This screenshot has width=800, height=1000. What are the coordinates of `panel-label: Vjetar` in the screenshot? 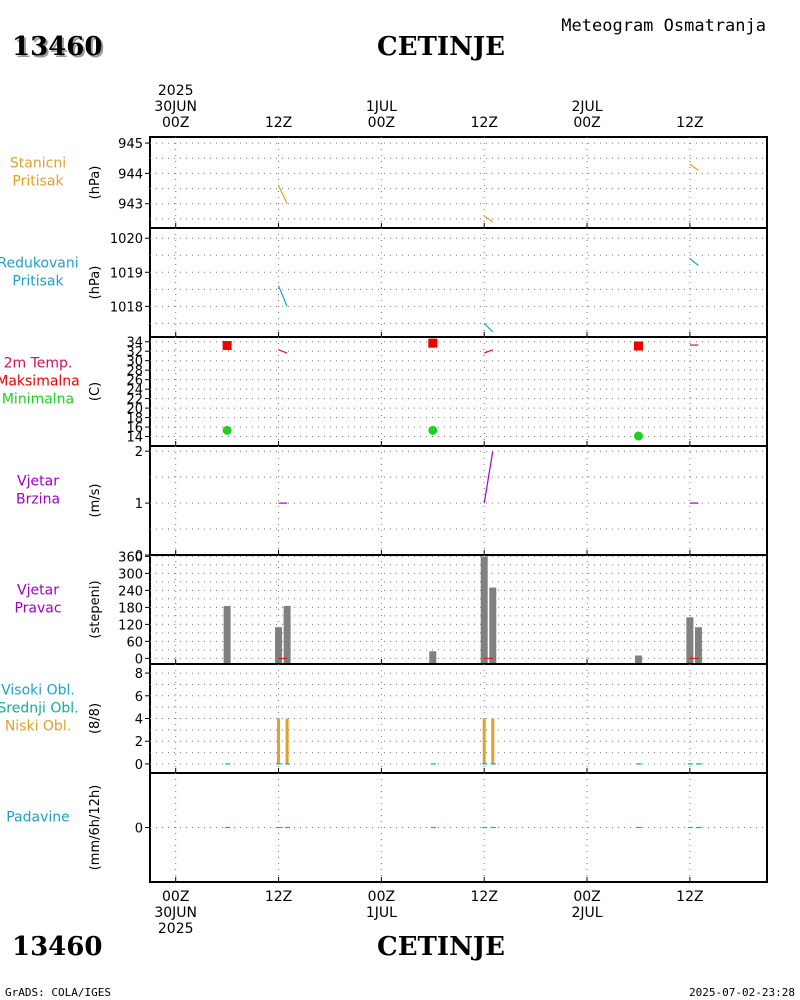 It's located at (38, 591).